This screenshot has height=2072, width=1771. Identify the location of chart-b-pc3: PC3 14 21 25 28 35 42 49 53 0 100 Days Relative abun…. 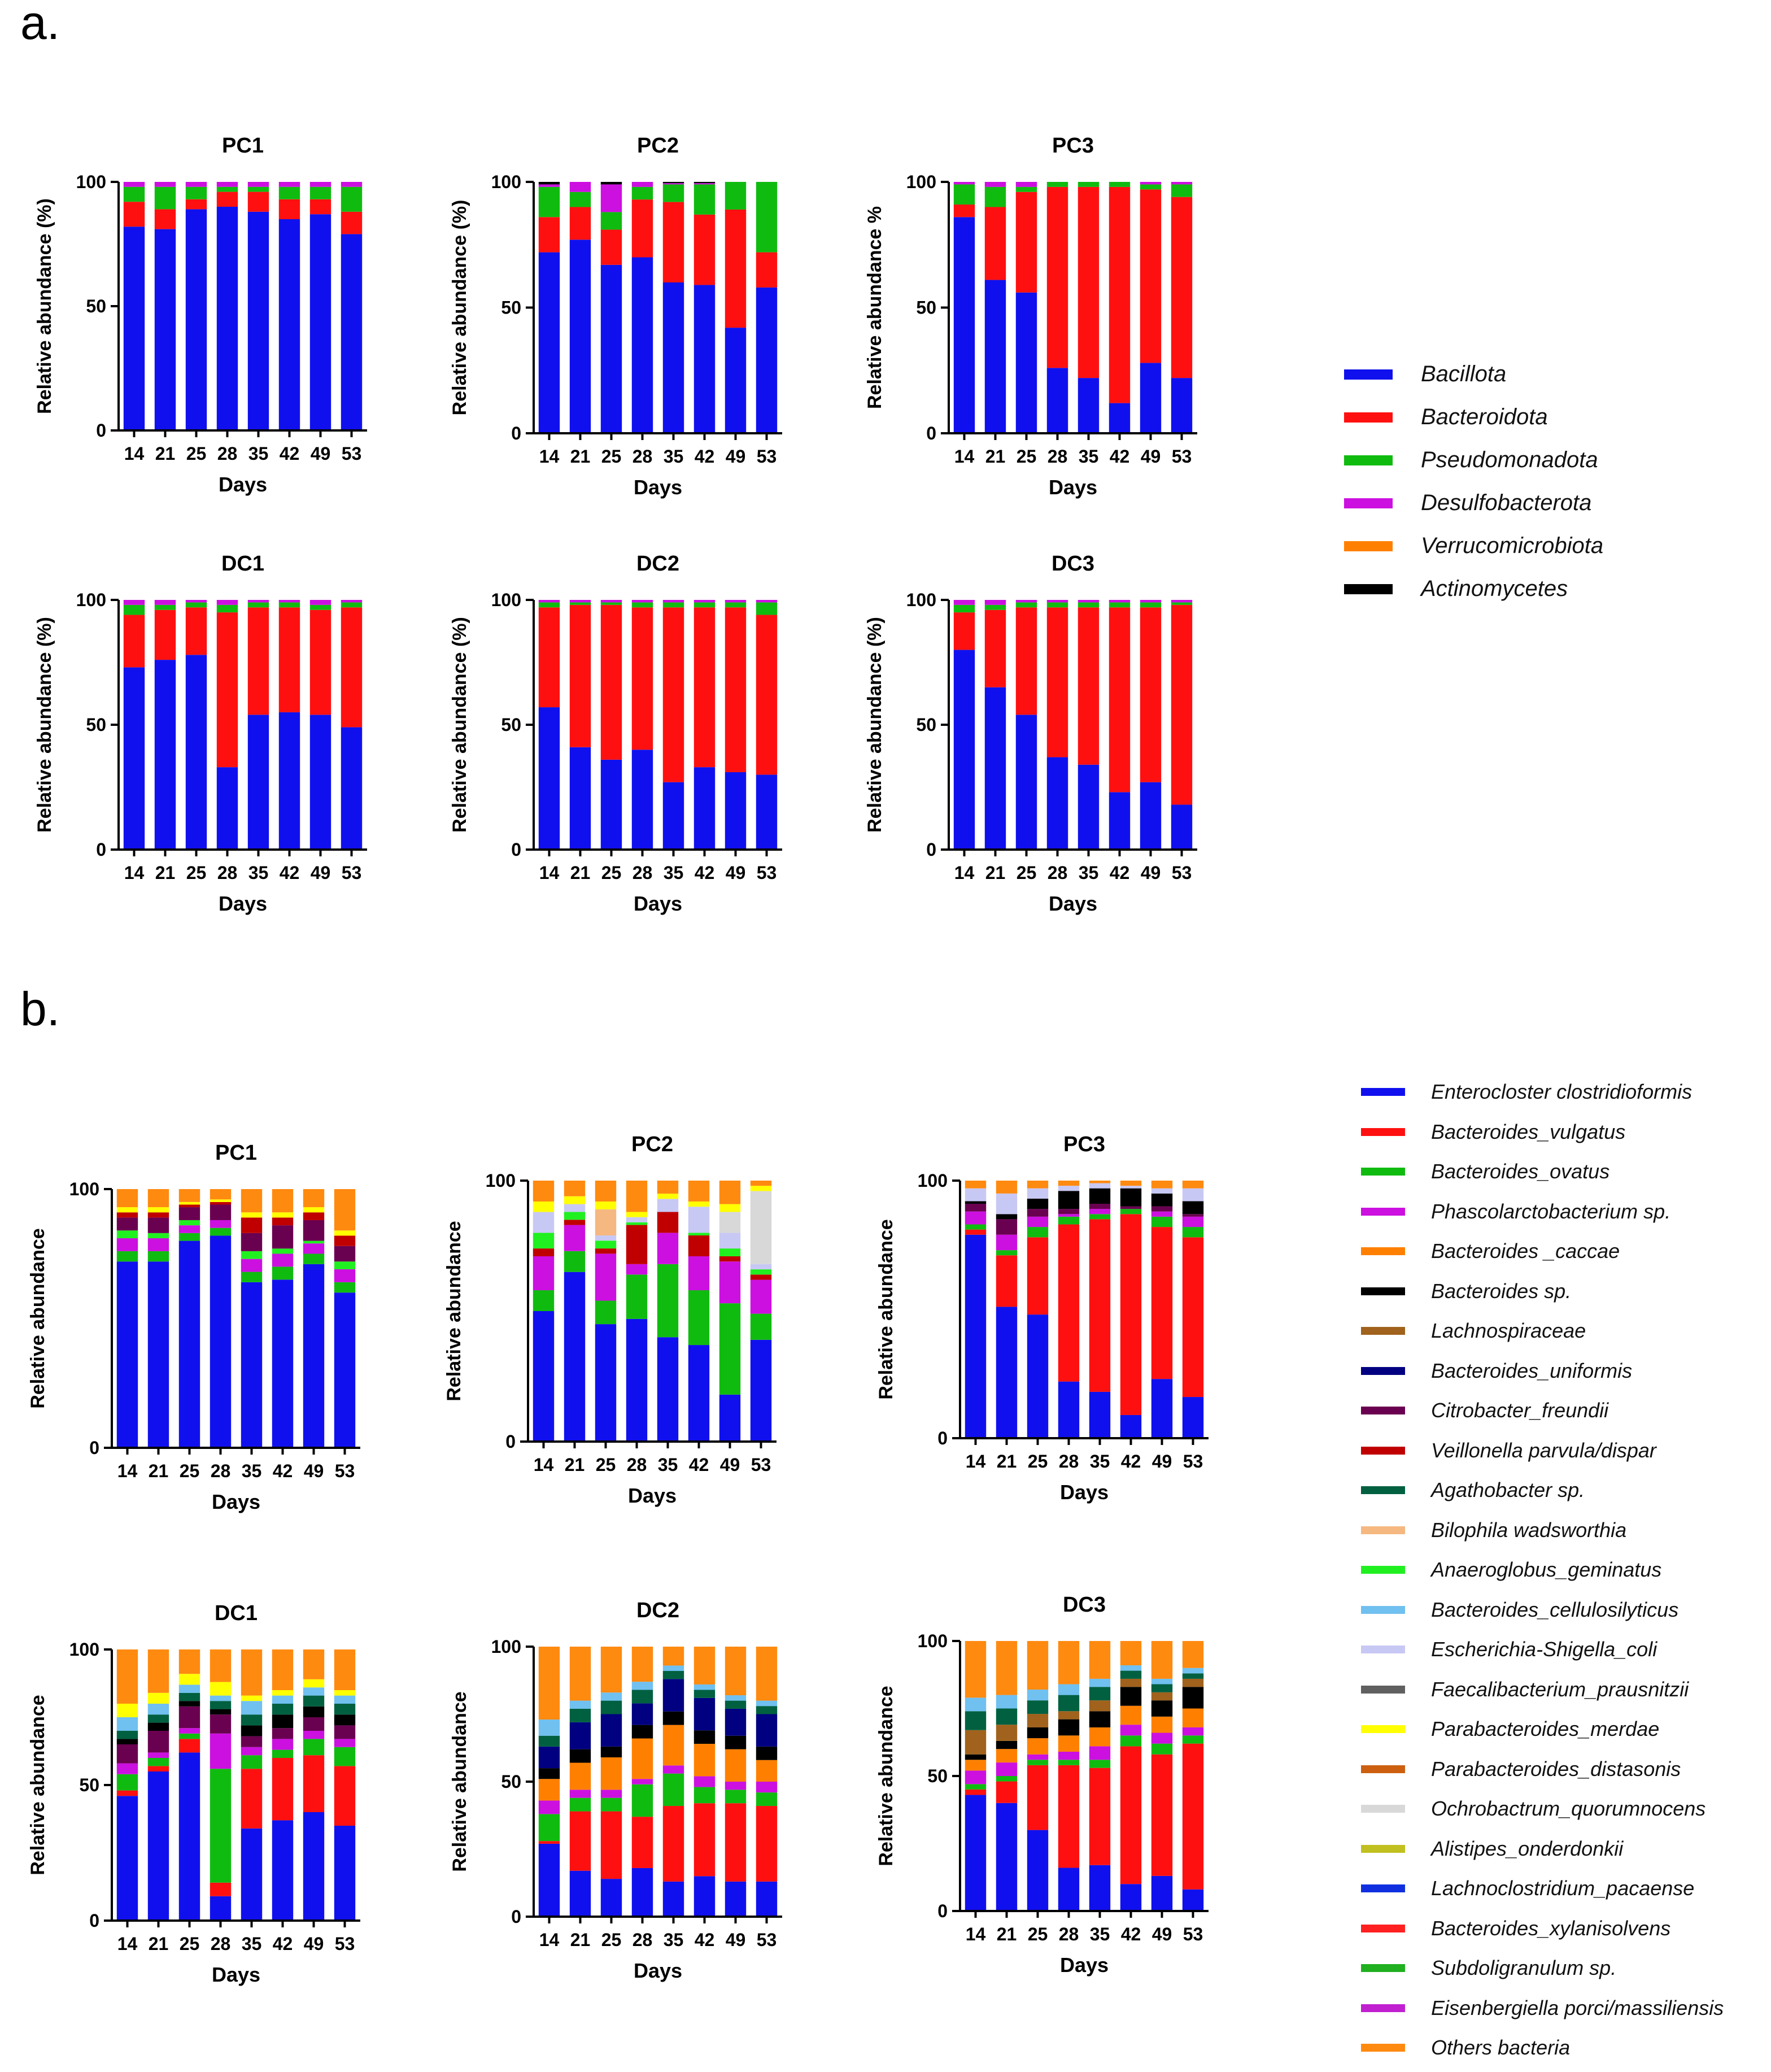
(1042, 1318).